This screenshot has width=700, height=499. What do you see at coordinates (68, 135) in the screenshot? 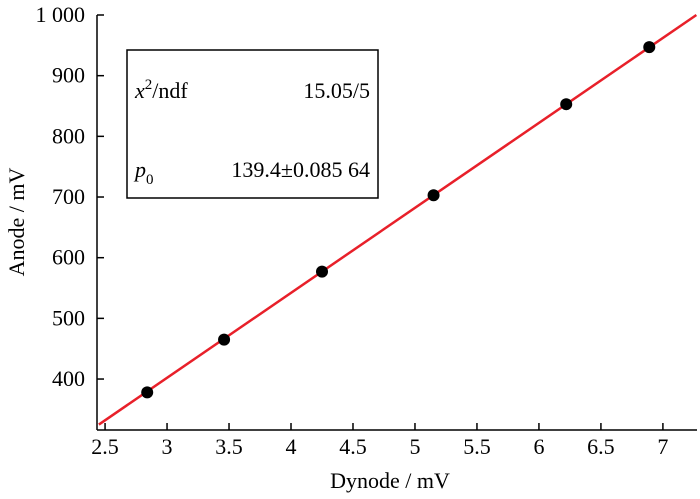
I see `y-tick-label: 800` at bounding box center [68, 135].